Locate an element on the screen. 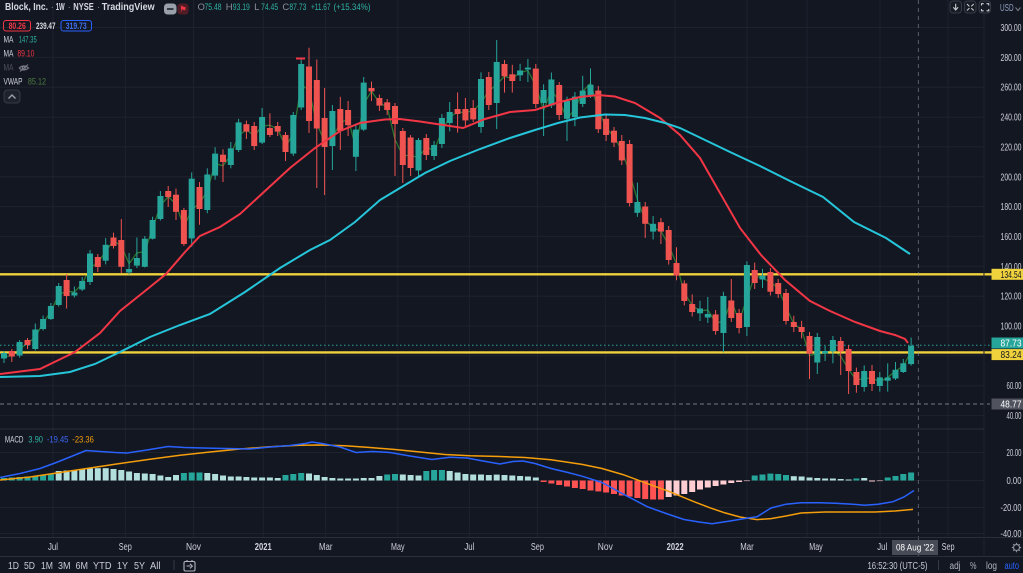  svg-text: 239.47 is located at coordinates (46, 26).